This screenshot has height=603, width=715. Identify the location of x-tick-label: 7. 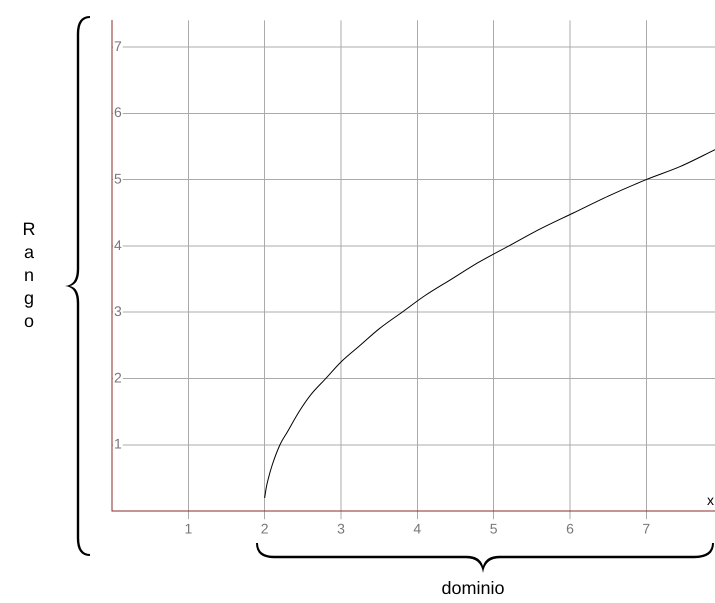
(646, 528).